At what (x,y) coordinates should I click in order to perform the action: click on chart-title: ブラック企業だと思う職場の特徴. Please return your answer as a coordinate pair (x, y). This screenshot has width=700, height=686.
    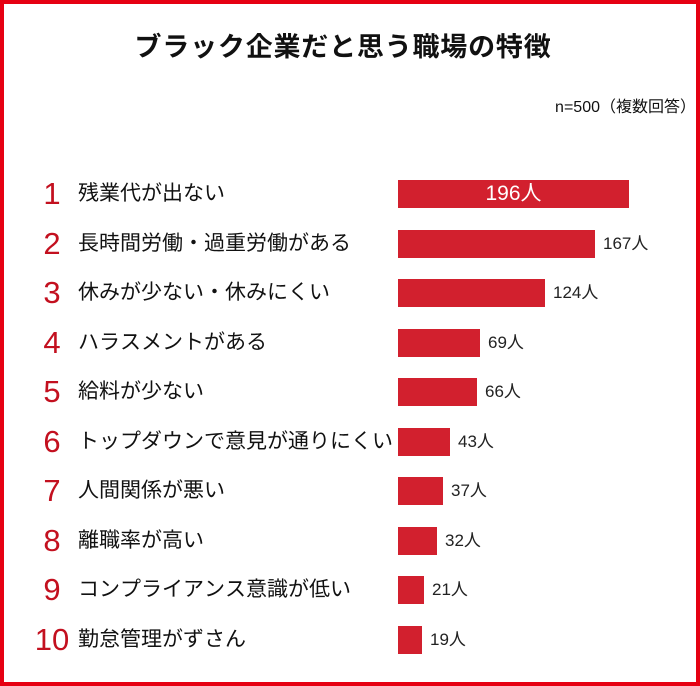
    Looking at the image, I should click on (343, 47).